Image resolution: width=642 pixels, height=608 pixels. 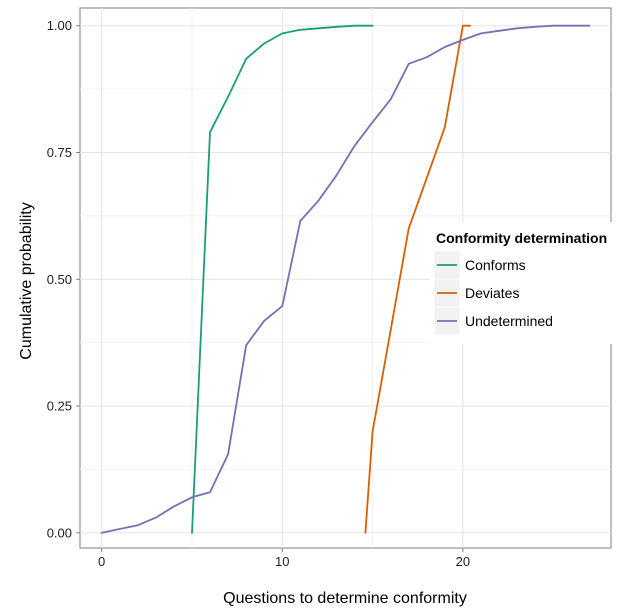 I want to click on legend-background, so click(x=523, y=283).